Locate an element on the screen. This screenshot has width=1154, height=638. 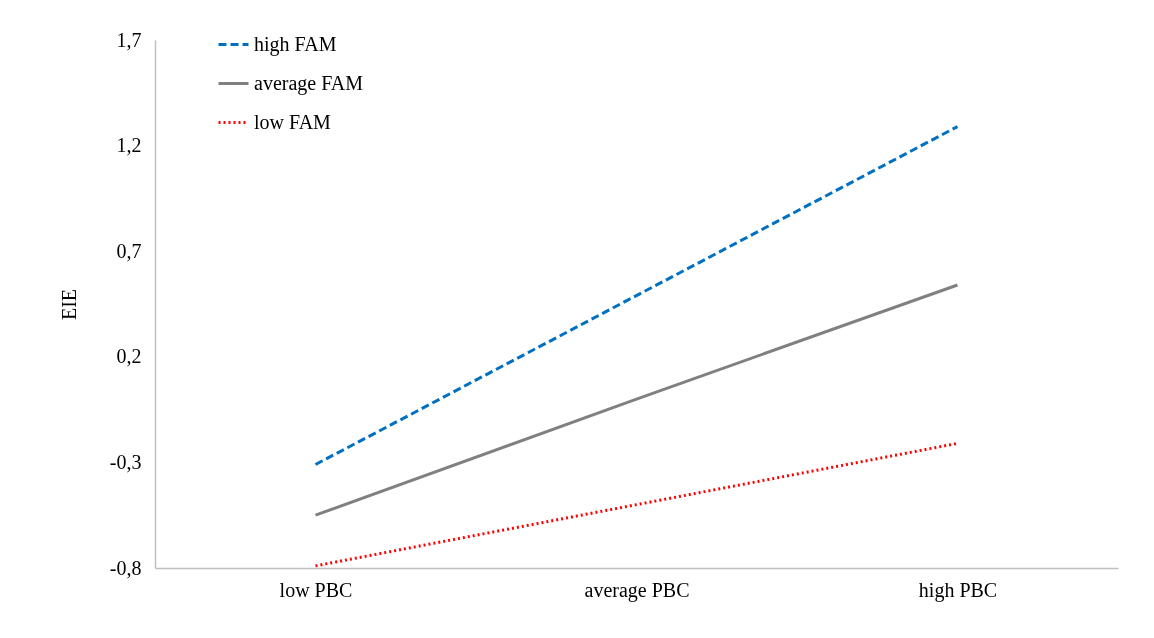
y-axis-title: EIE is located at coordinates (68, 304).